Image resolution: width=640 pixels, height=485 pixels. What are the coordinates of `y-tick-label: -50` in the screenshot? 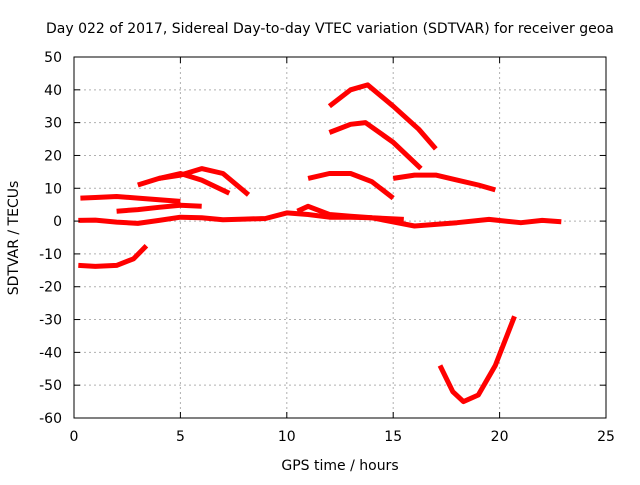 It's located at (50, 386).